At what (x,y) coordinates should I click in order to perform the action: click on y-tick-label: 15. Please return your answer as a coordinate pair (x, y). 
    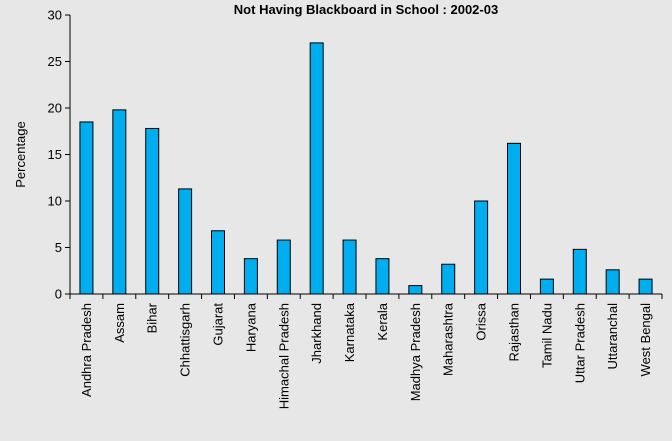
    Looking at the image, I should click on (55, 154).